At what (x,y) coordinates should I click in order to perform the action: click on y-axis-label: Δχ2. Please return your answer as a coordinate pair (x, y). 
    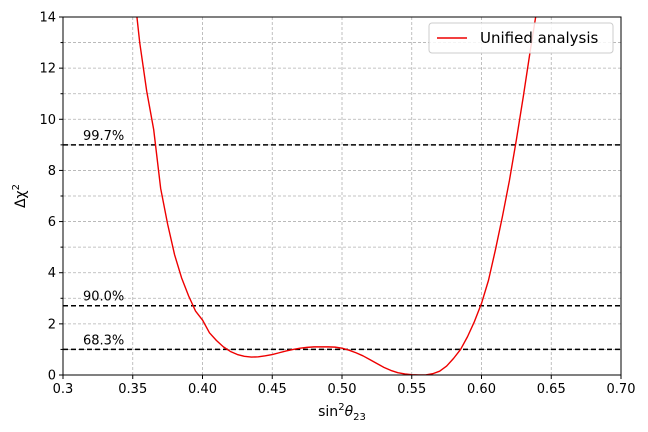
    Looking at the image, I should click on (20, 196).